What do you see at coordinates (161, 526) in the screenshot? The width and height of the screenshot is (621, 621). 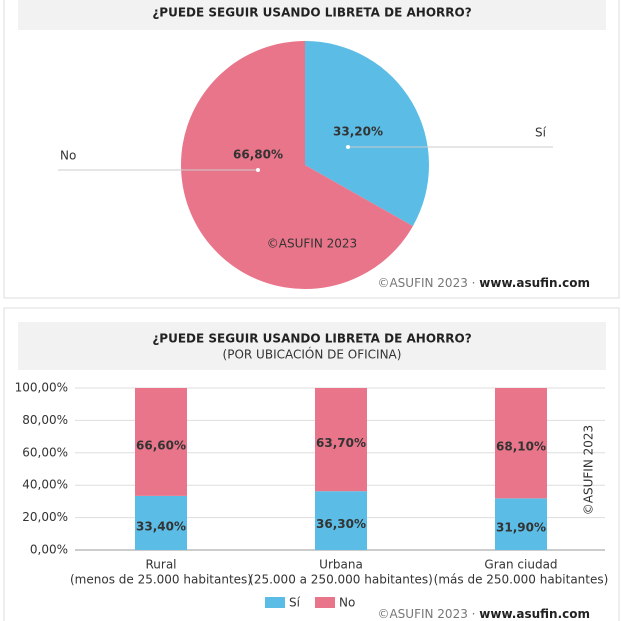 I see `data-label: 33,40%` at bounding box center [161, 526].